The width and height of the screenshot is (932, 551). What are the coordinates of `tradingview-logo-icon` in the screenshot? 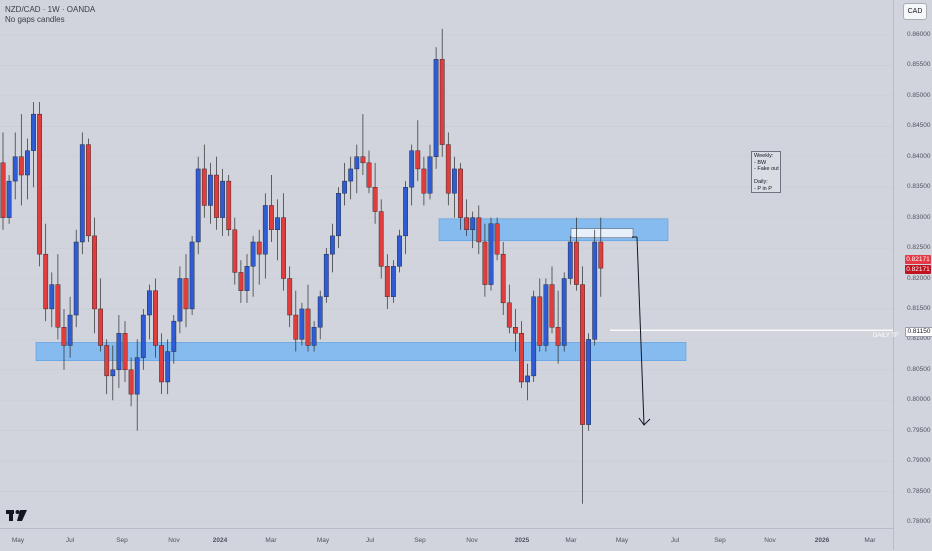 It's located at (17, 515).